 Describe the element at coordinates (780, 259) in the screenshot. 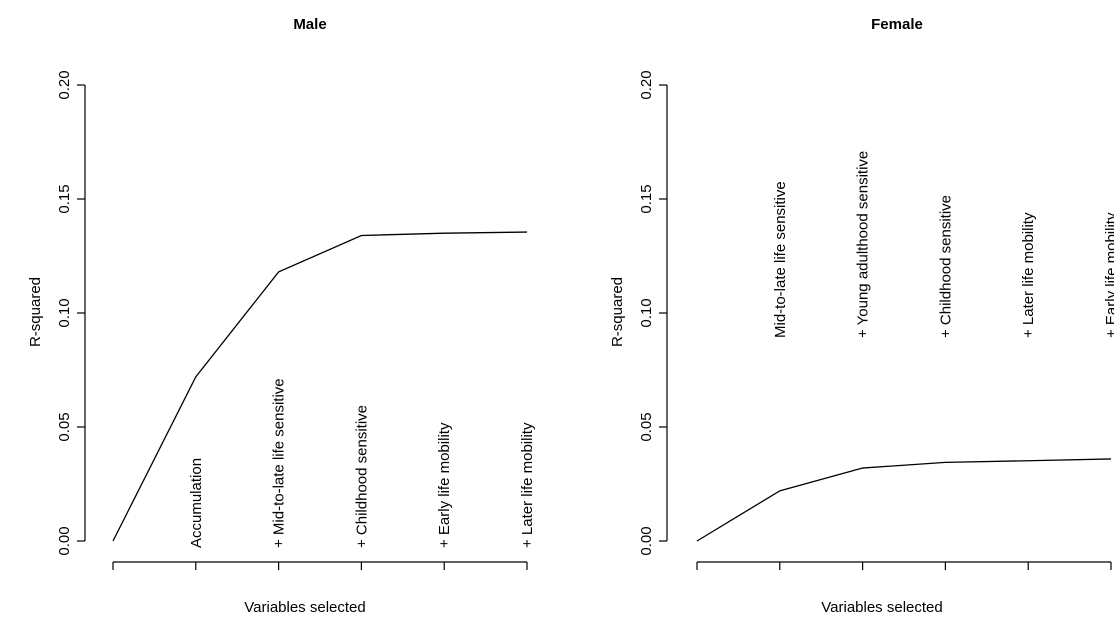

I see `step-annotation: Mid-to-late life sensitive` at that location.